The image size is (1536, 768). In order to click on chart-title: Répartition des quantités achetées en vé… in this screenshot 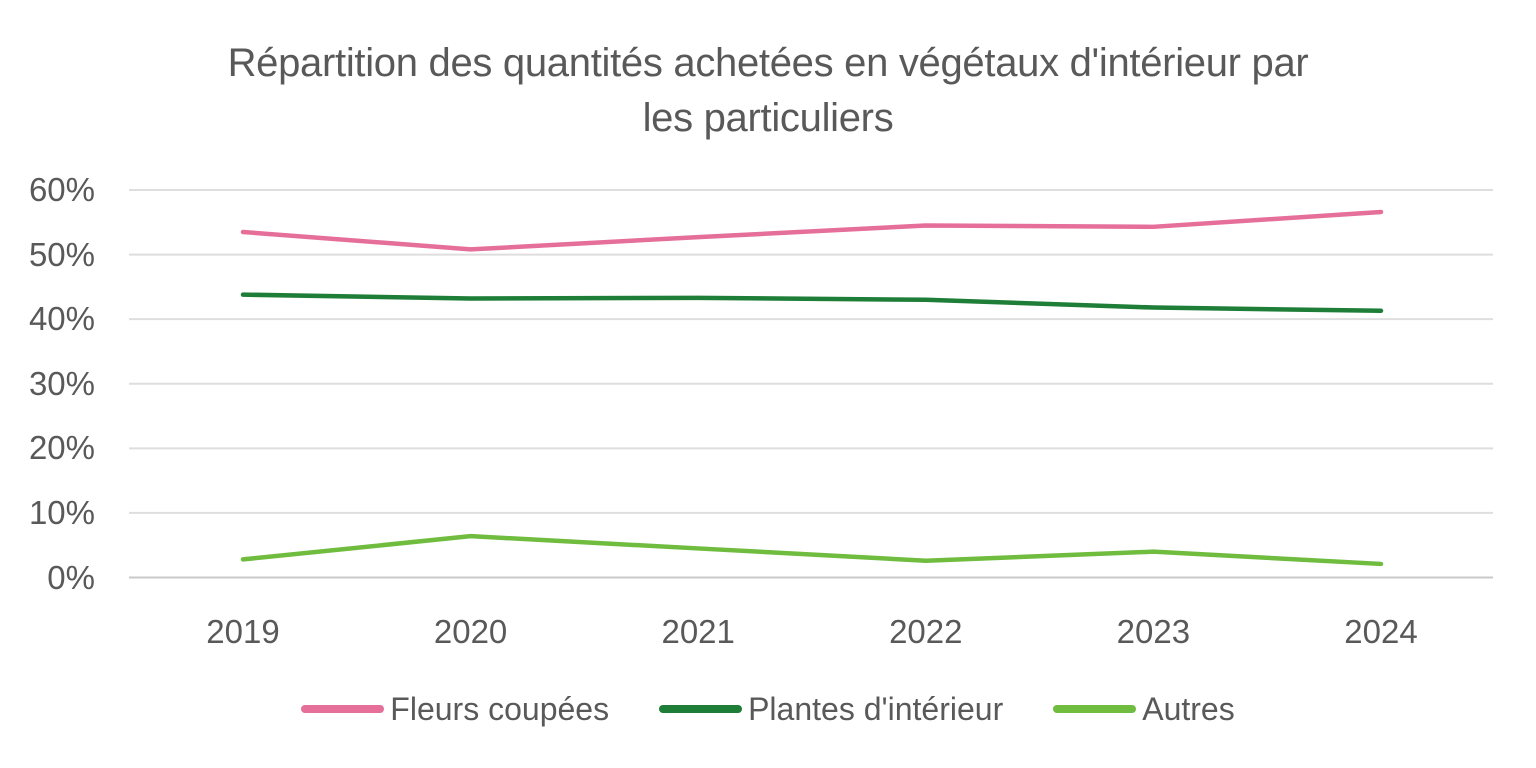, I will do `click(768, 91)`.